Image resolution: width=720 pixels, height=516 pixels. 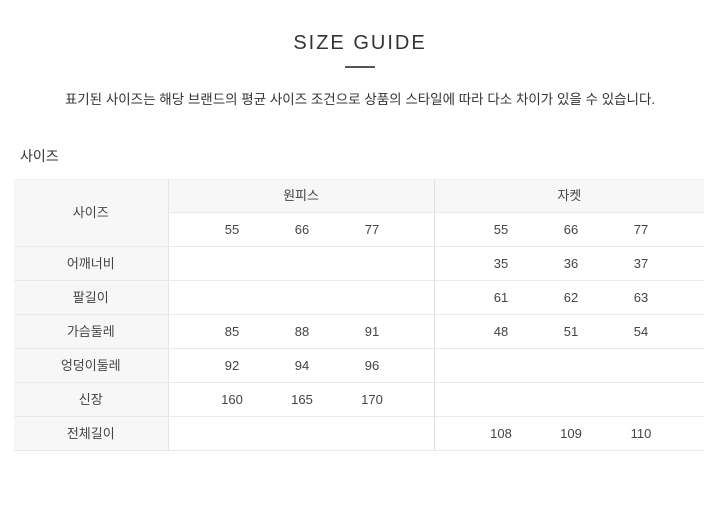 What do you see at coordinates (501, 263) in the screenshot?
I see `value-cell: 35` at bounding box center [501, 263].